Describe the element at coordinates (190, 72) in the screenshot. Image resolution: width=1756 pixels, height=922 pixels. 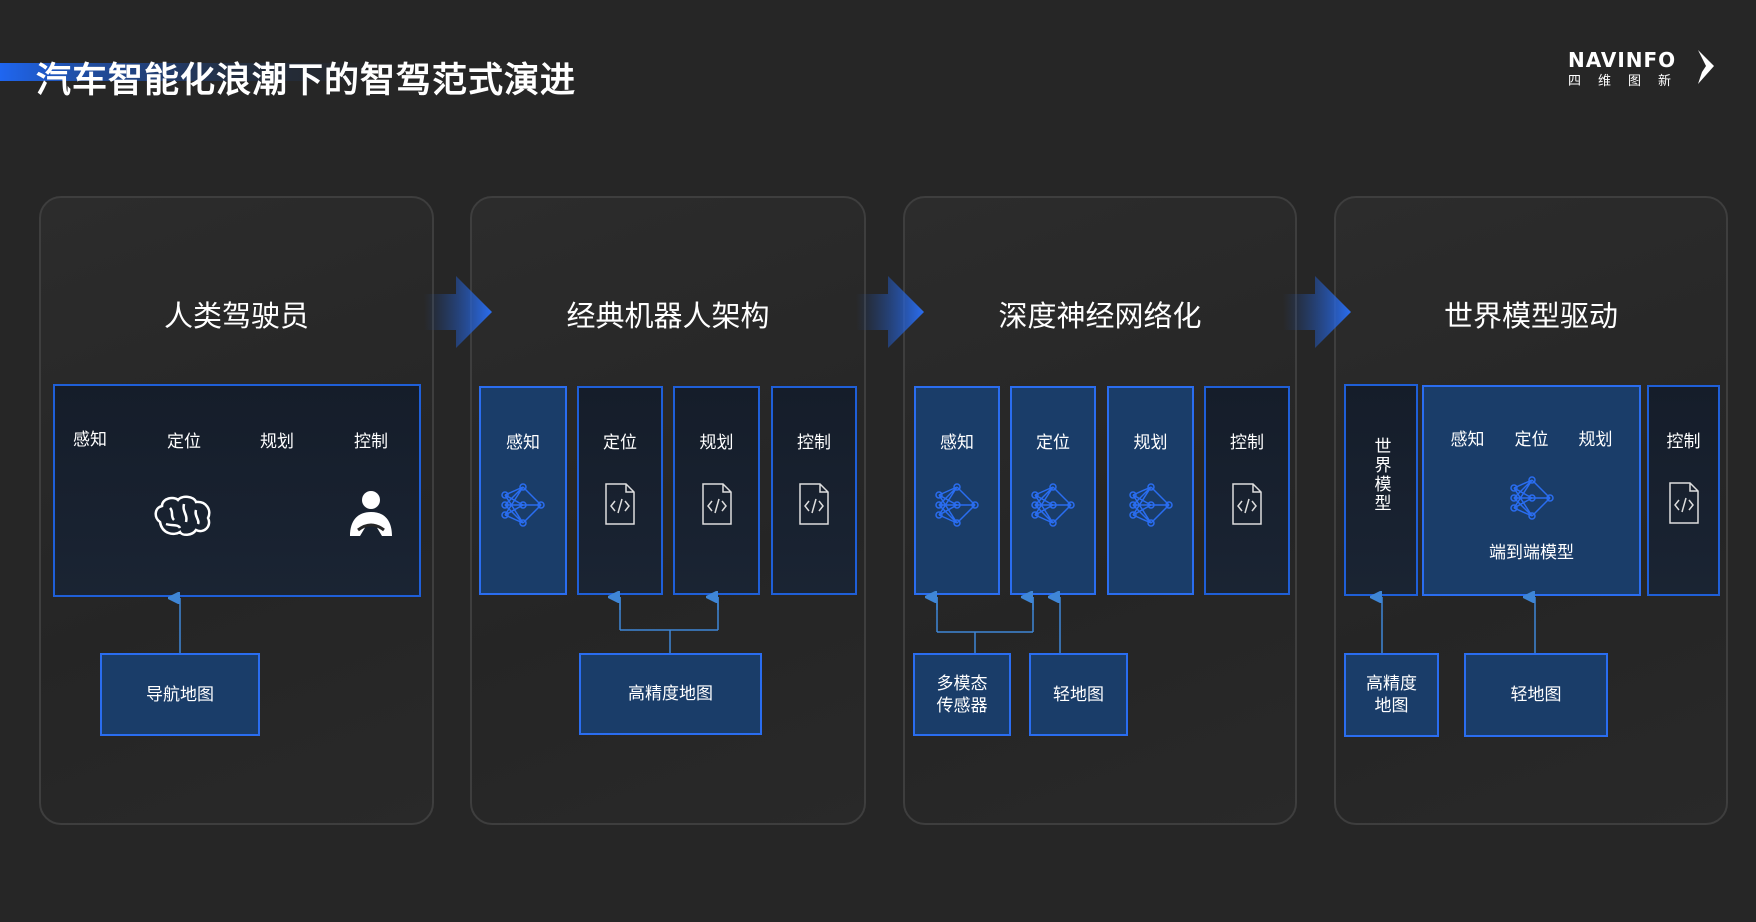
I see `title-accent-bar` at that location.